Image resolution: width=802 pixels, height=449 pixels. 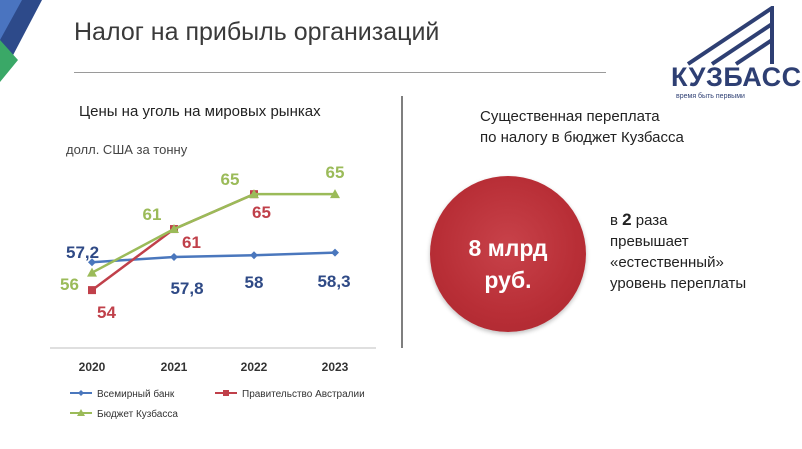 What do you see at coordinates (667, 262) in the screenshot?
I see `note-line3: «естественный»` at bounding box center [667, 262].